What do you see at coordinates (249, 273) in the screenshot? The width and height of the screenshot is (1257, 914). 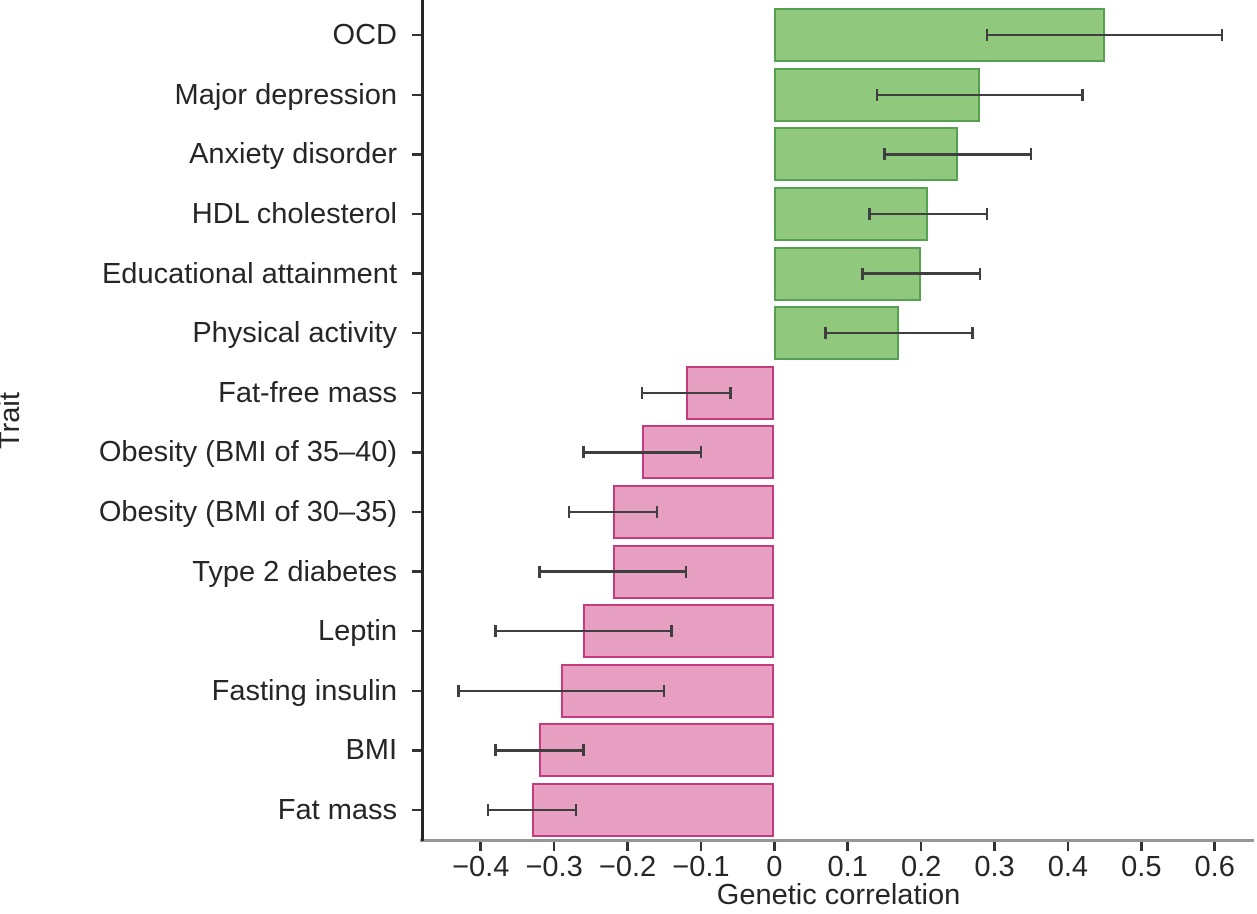 I see `y-tick-label: Educational attainment` at bounding box center [249, 273].